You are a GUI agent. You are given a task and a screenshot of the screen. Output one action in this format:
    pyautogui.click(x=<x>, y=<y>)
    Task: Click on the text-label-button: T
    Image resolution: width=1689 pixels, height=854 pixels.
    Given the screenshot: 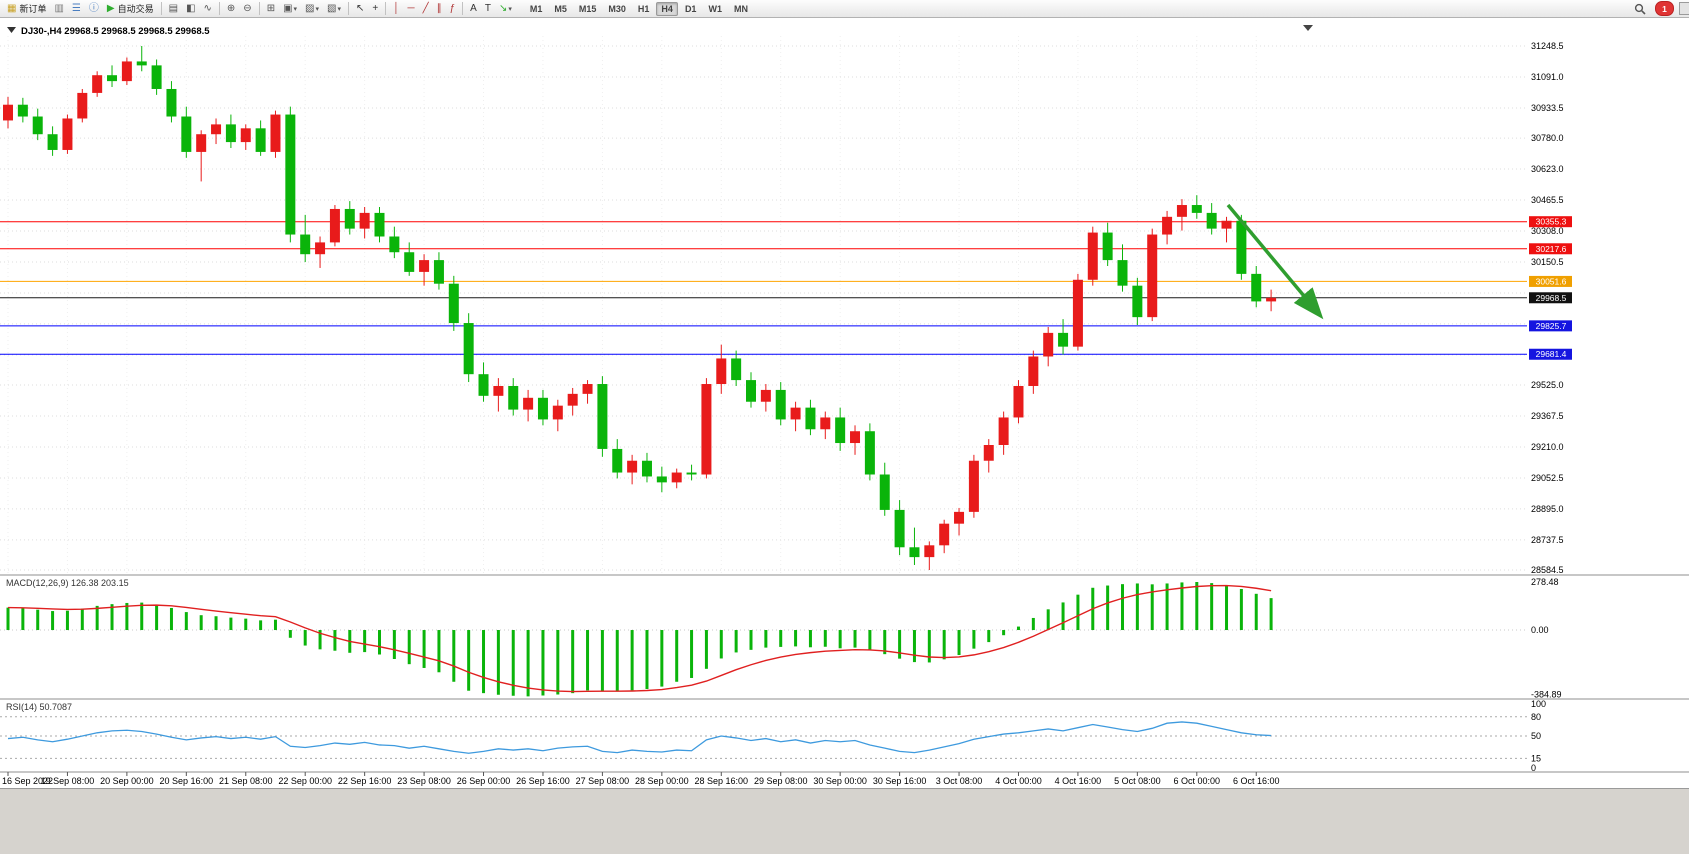 What is the action you would take?
    pyautogui.click(x=488, y=8)
    